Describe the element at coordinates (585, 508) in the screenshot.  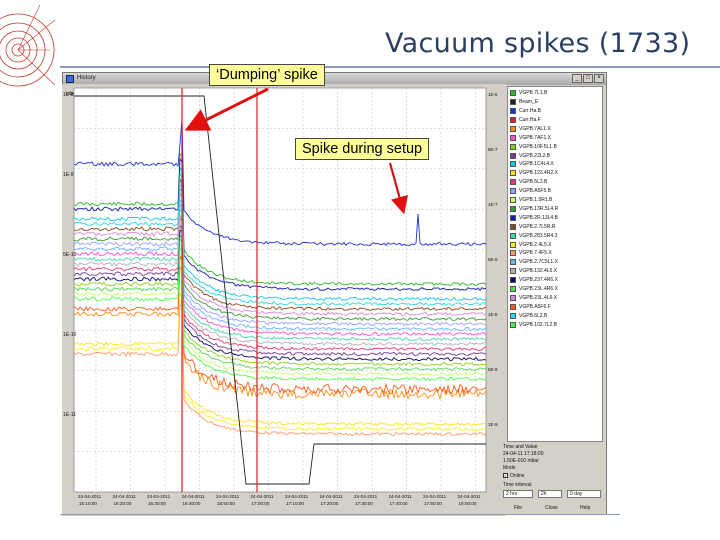
I see `menu-help: Help` at that location.